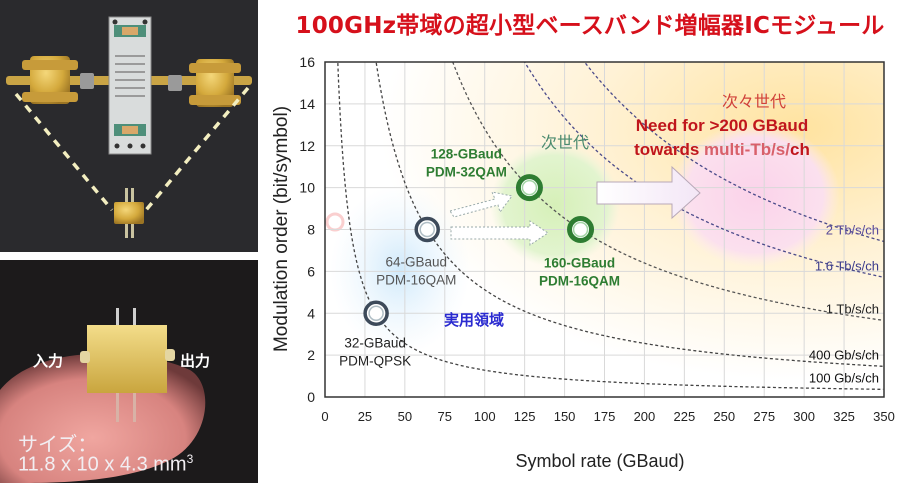 Image resolution: width=900 pixels, height=490 pixels. Describe the element at coordinates (844, 377) in the screenshot. I see `rate-curve-label: 100 Gb/s/ch` at that location.